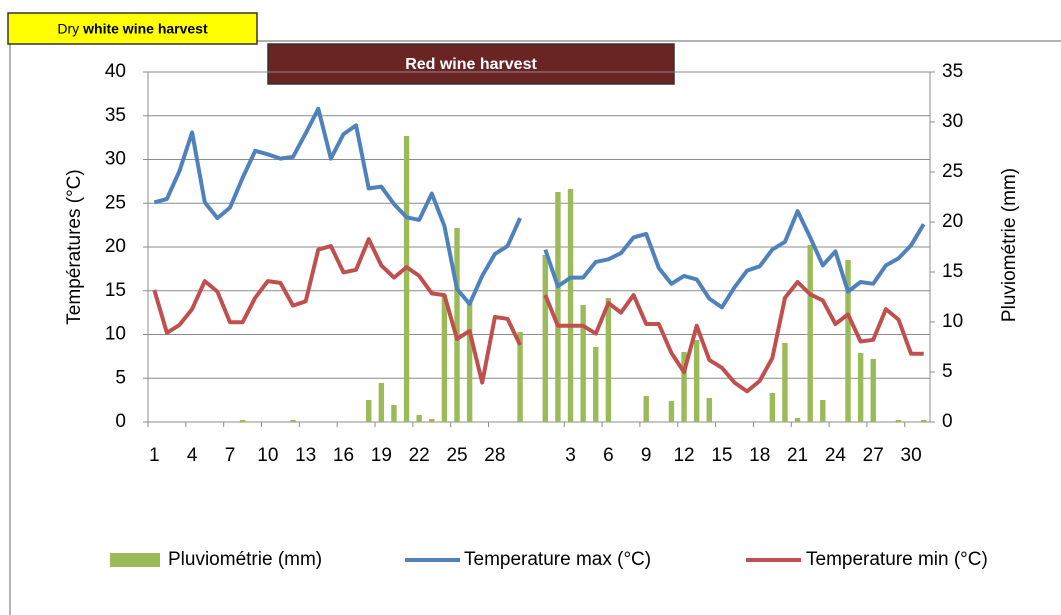 The width and height of the screenshot is (1061, 615). What do you see at coordinates (343, 455) in the screenshot?
I see `x-tick-label: 16` at bounding box center [343, 455].